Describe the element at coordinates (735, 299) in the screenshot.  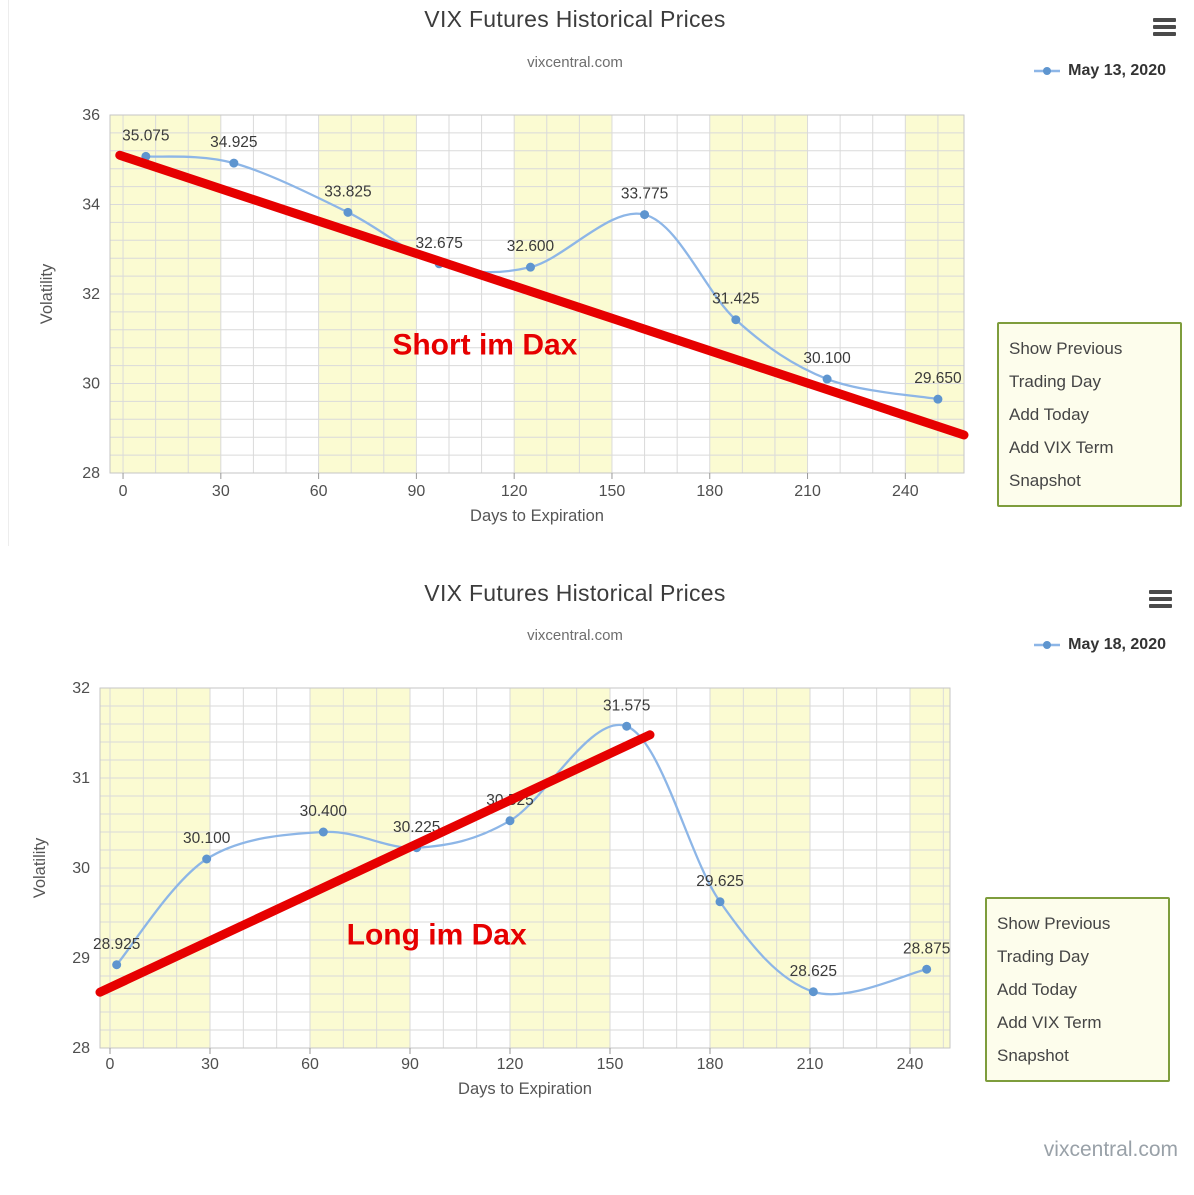
I see `data-label: 31.425` at that location.